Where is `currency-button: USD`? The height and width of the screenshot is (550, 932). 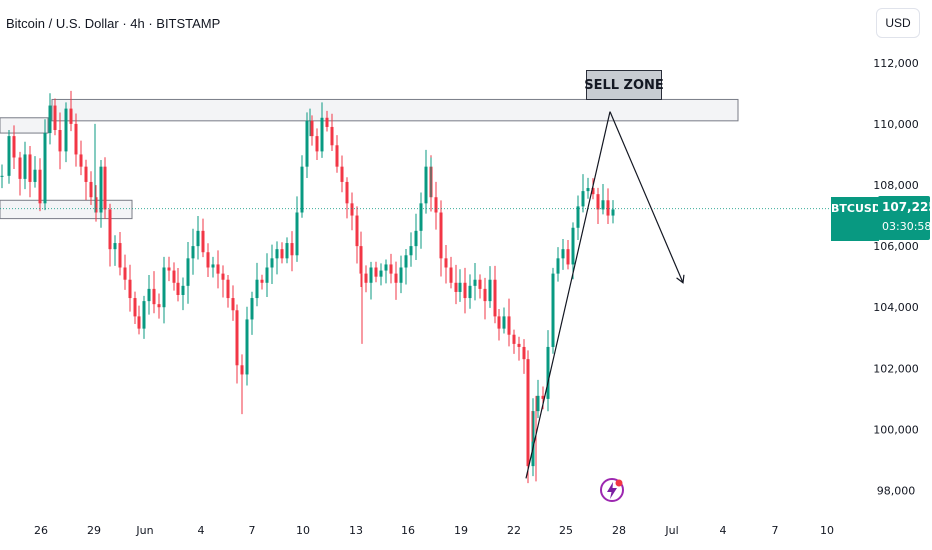 currency-button: USD is located at coordinates (898, 23).